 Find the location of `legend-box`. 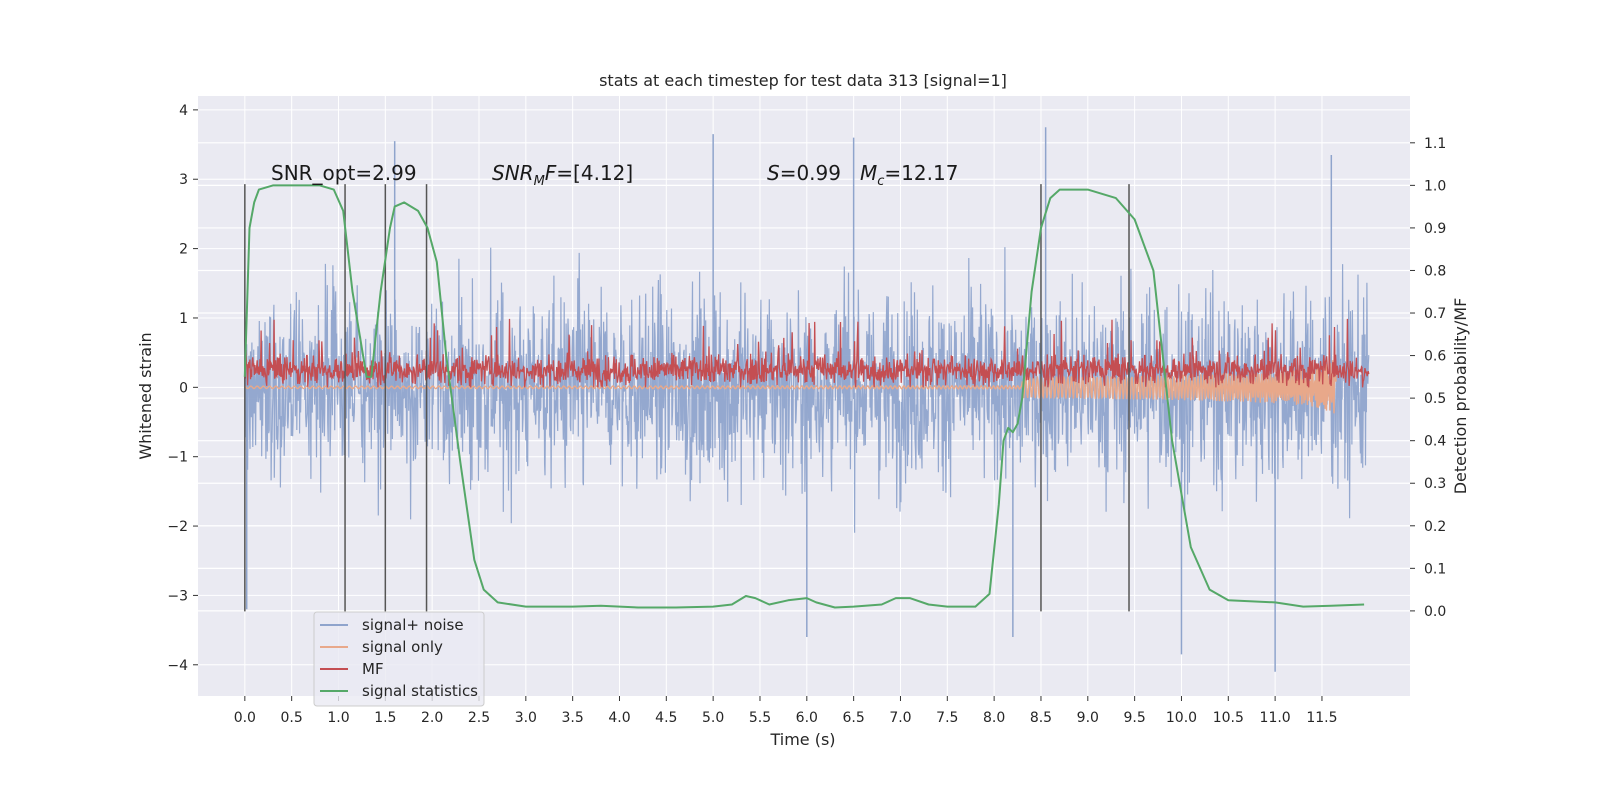

legend-box is located at coordinates (399, 659).